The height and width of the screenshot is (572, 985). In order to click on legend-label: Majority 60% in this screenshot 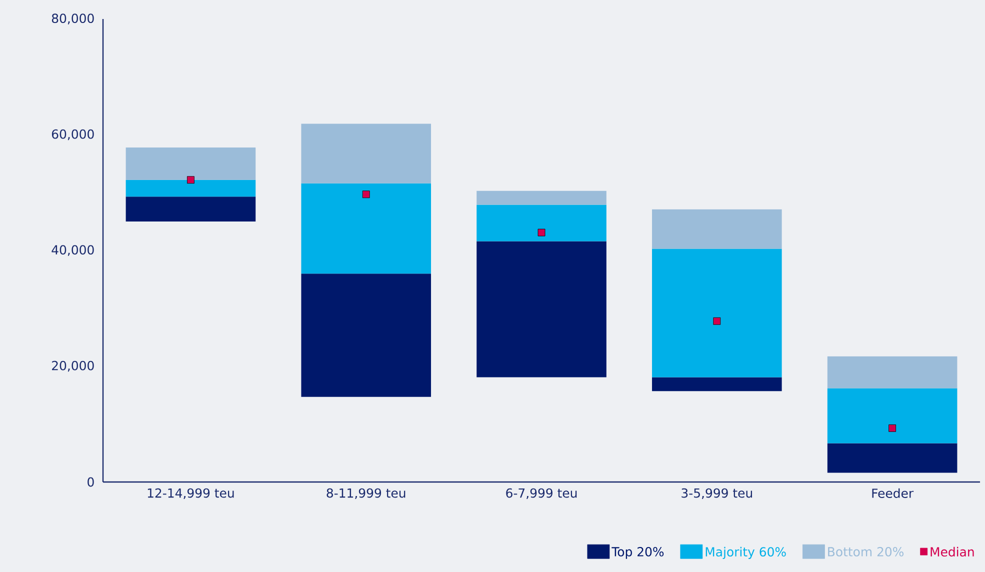, I will do `click(746, 552)`.